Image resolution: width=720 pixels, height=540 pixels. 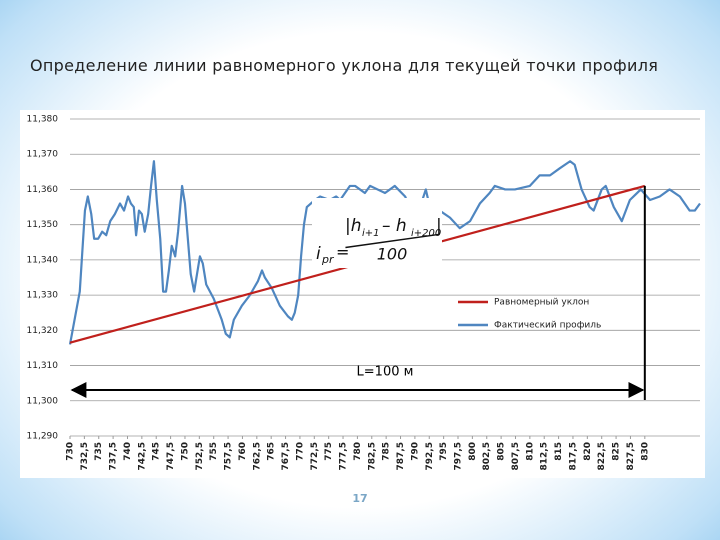 I want to click on x-tick-label: 775, so click(x=329, y=451).